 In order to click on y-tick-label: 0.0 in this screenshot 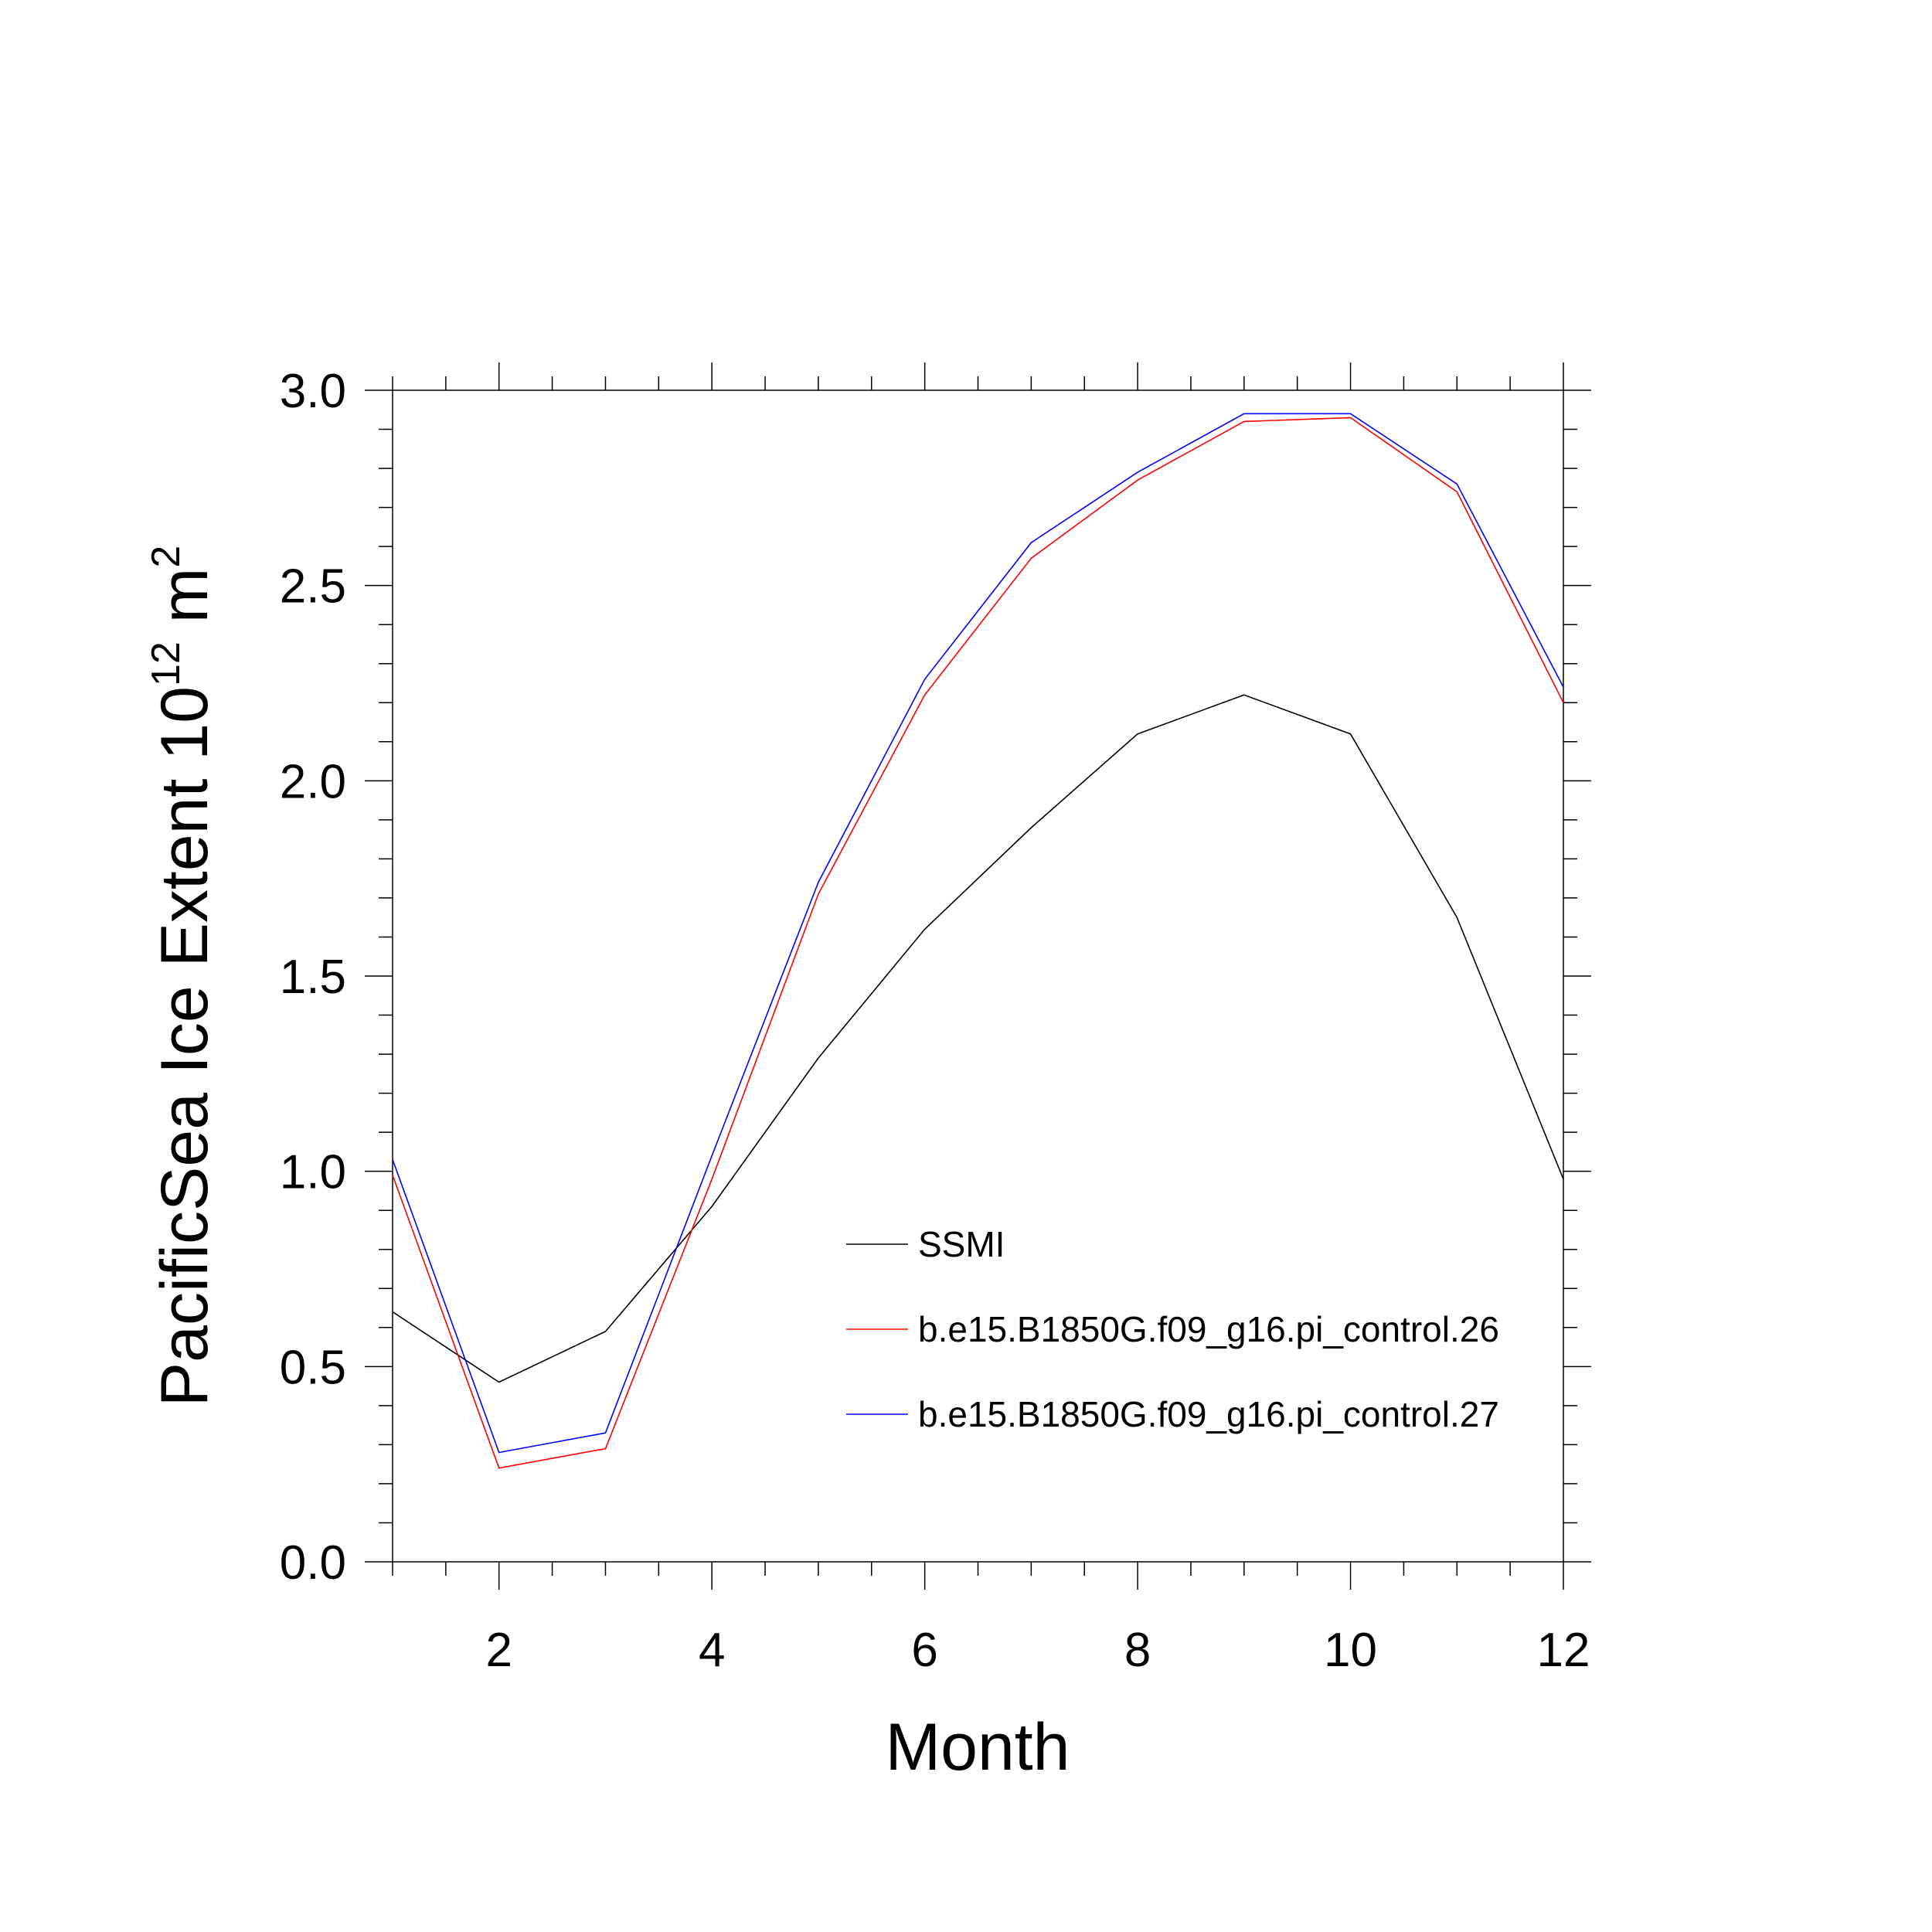, I will do `click(313, 1563)`.